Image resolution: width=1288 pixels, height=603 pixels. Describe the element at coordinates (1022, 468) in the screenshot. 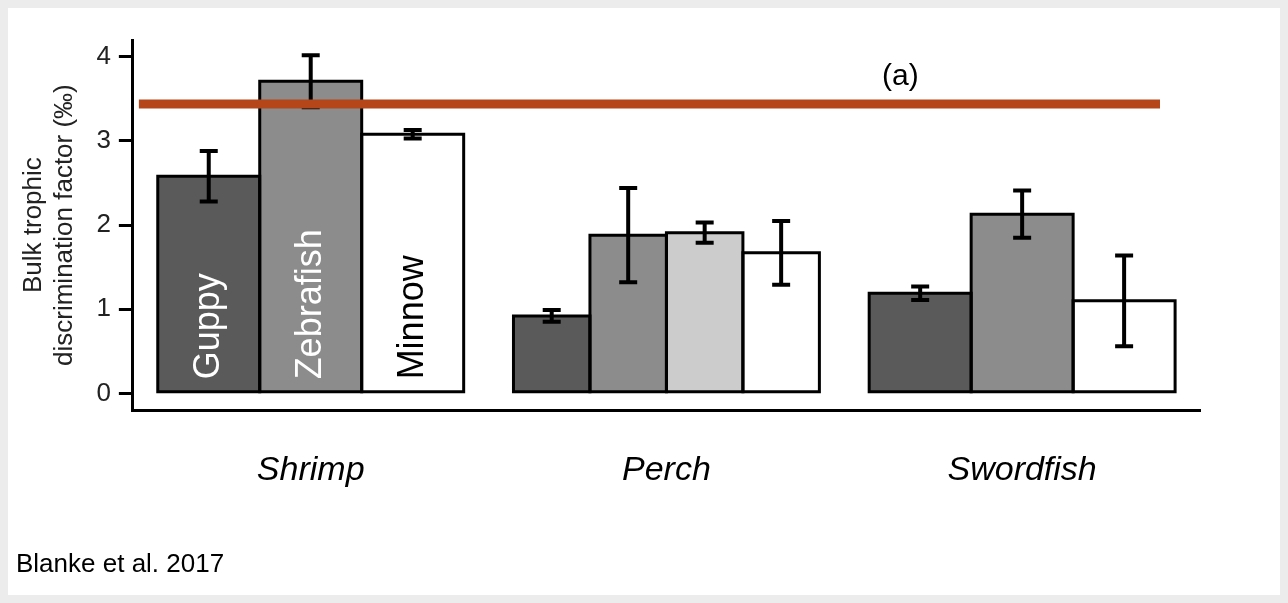

I see `x-tick-label: Swordfish` at that location.